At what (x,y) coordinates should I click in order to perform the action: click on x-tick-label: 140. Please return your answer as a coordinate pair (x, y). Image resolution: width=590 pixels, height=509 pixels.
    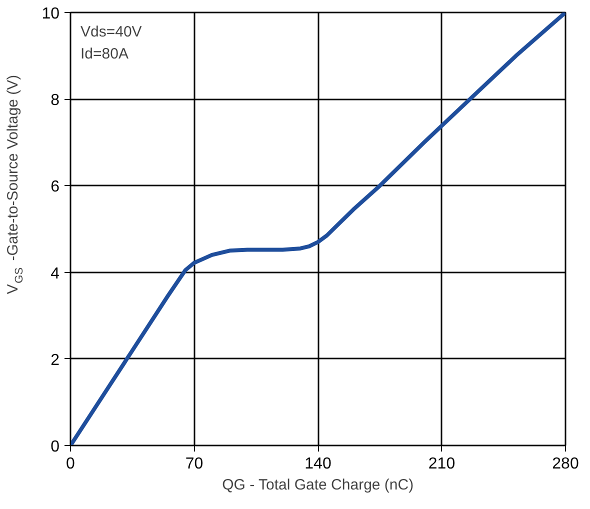
    Looking at the image, I should click on (318, 464).